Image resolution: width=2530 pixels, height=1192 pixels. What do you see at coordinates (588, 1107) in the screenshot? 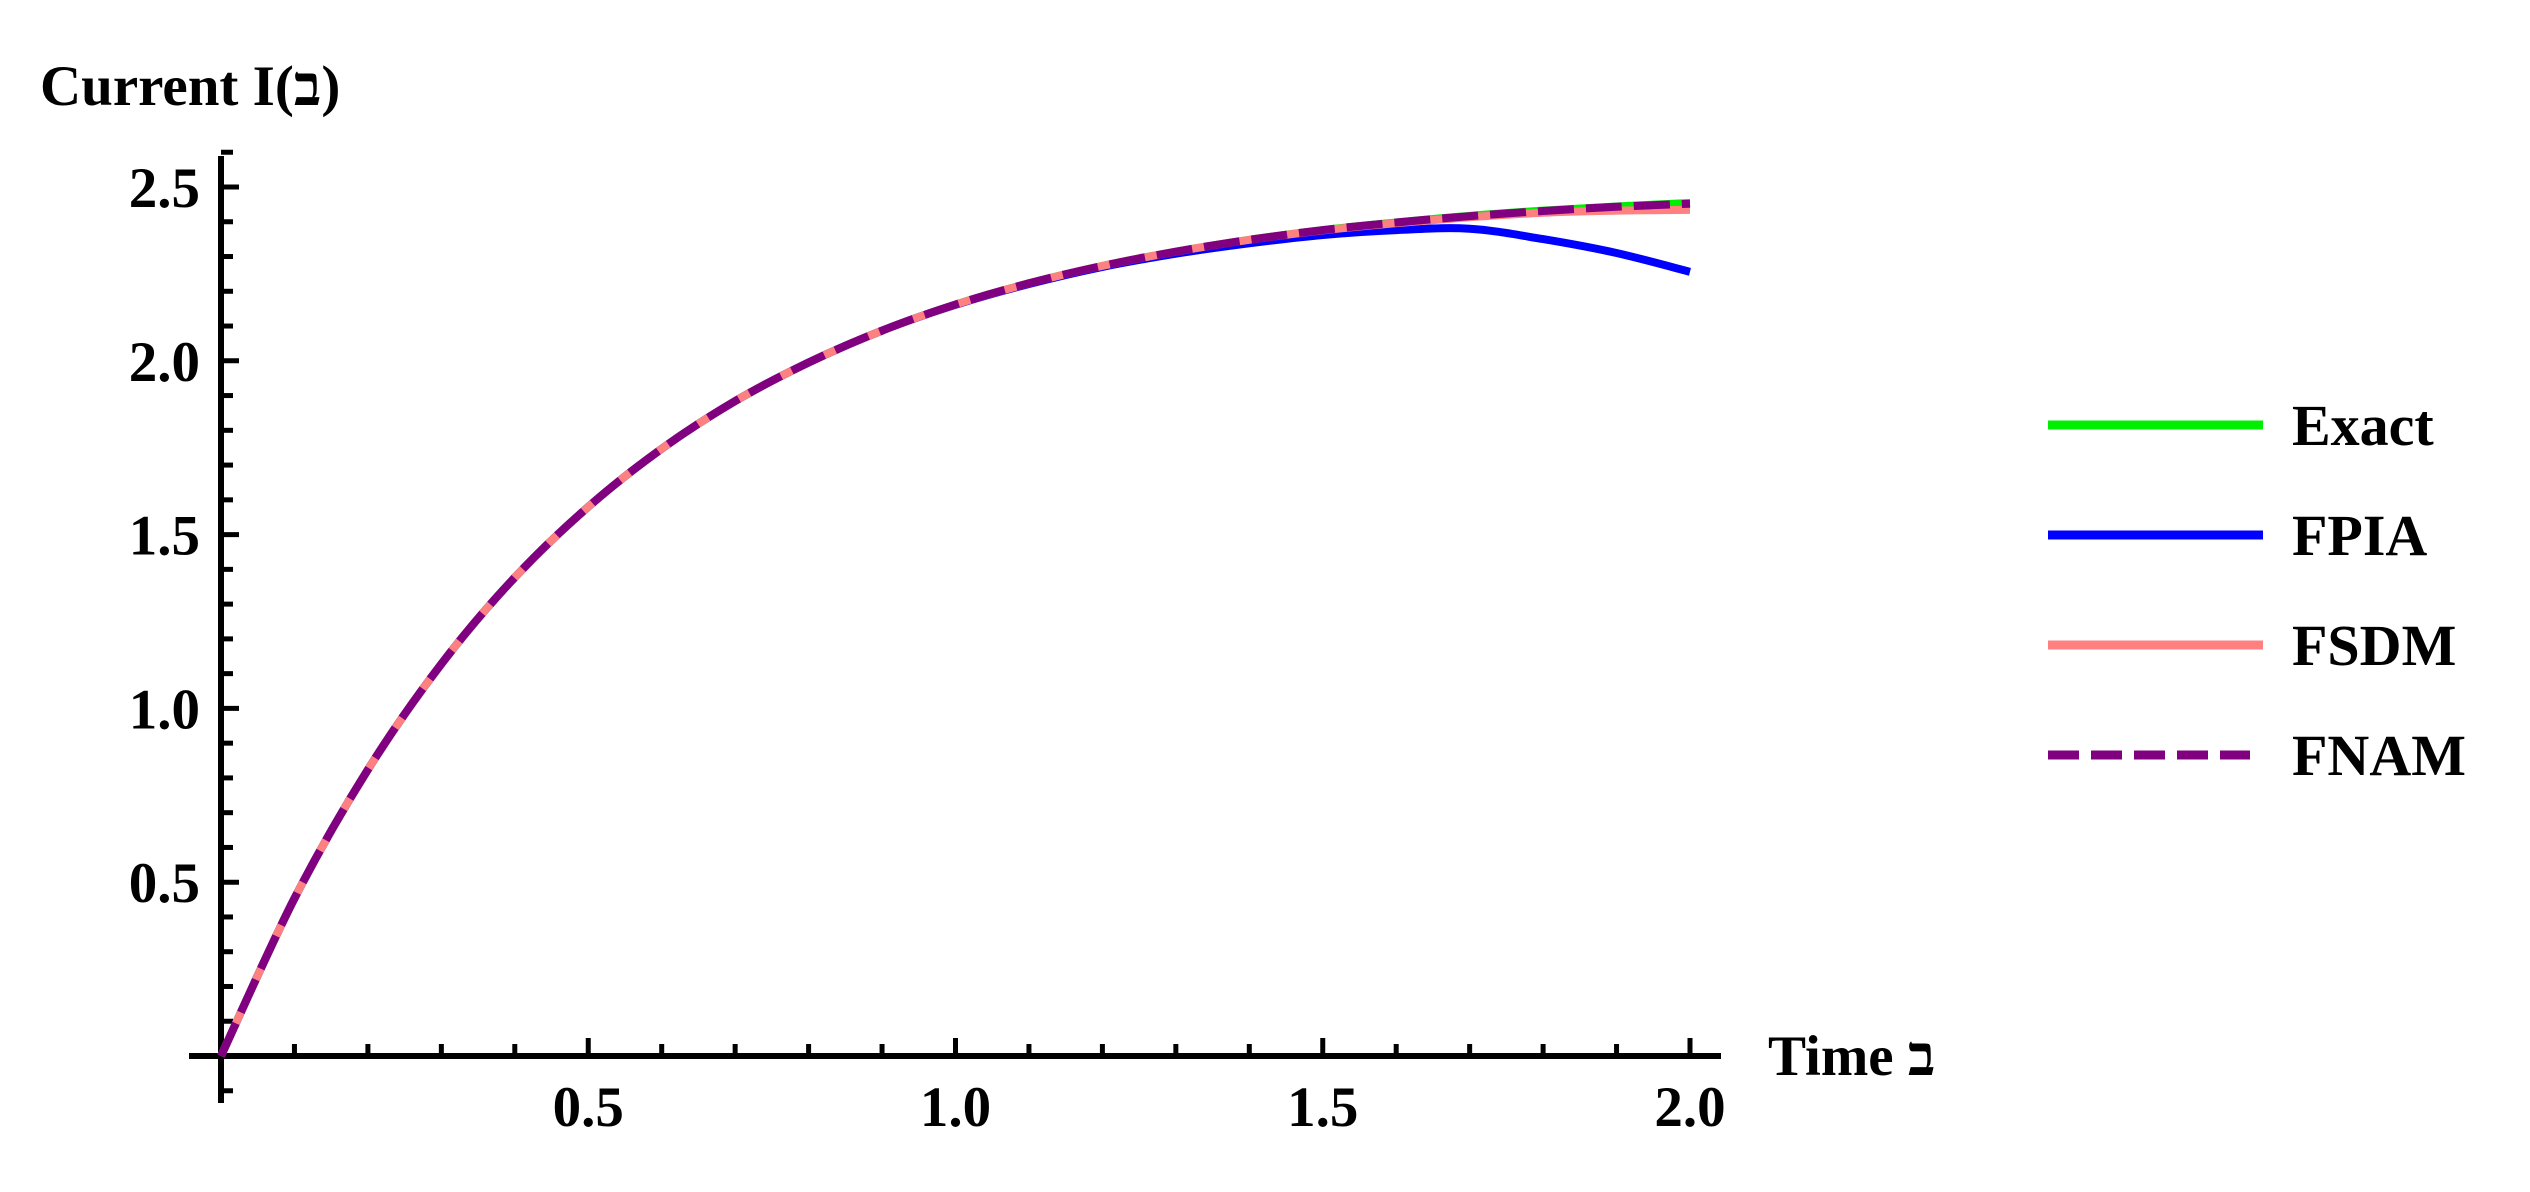
I see `x-tick-label: 0.5` at bounding box center [588, 1107].